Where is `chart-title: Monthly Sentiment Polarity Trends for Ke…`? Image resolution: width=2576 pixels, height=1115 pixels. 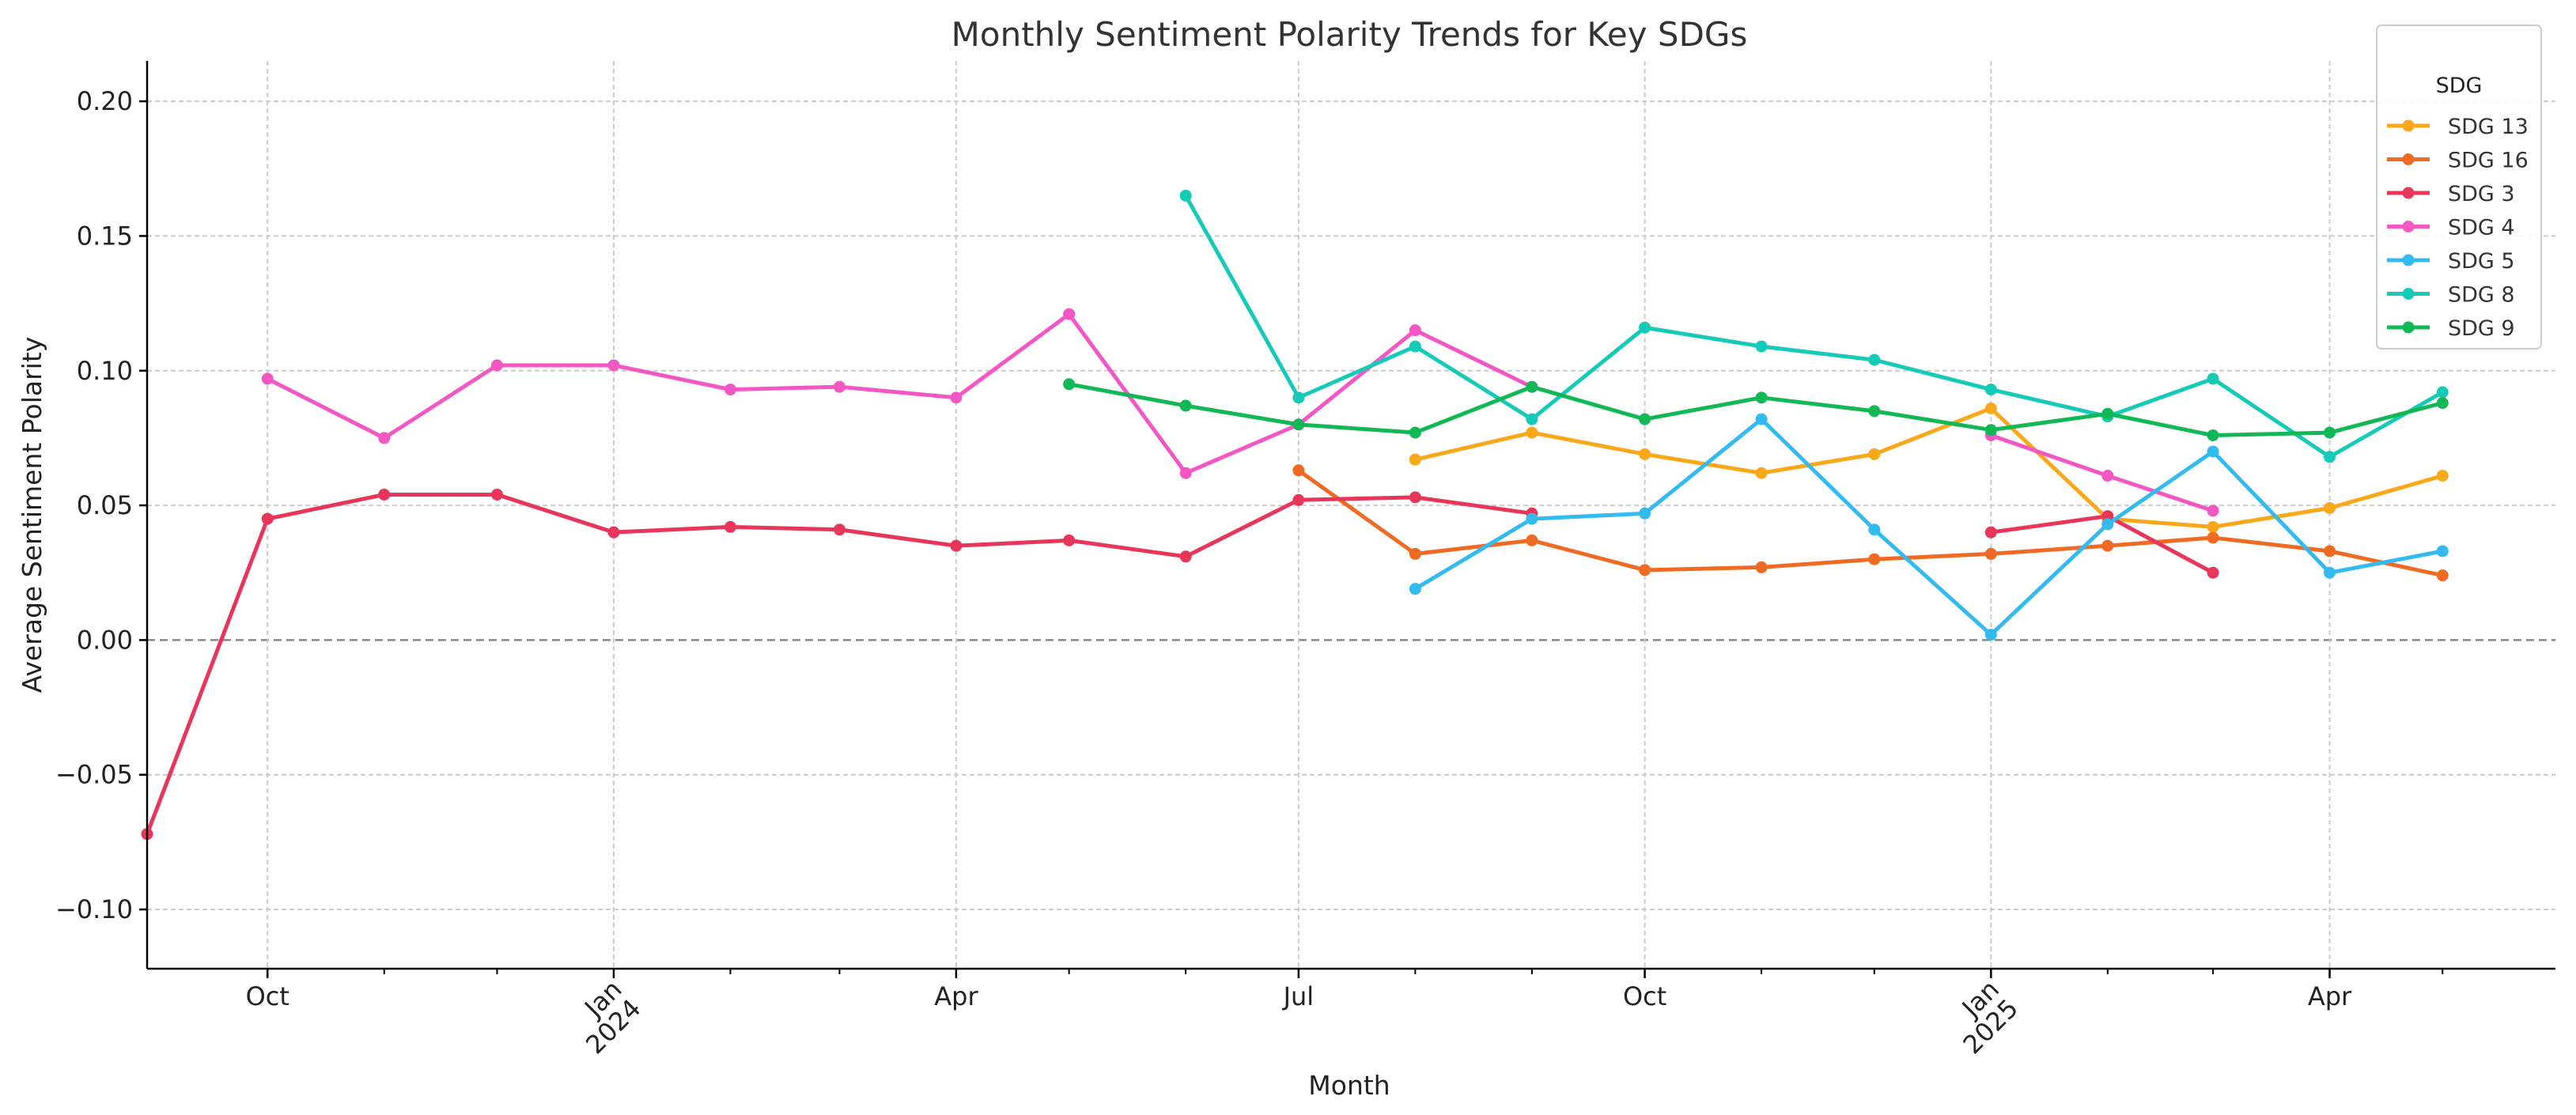 chart-title: Monthly Sentiment Polarity Trends for Ke… is located at coordinates (1350, 34).